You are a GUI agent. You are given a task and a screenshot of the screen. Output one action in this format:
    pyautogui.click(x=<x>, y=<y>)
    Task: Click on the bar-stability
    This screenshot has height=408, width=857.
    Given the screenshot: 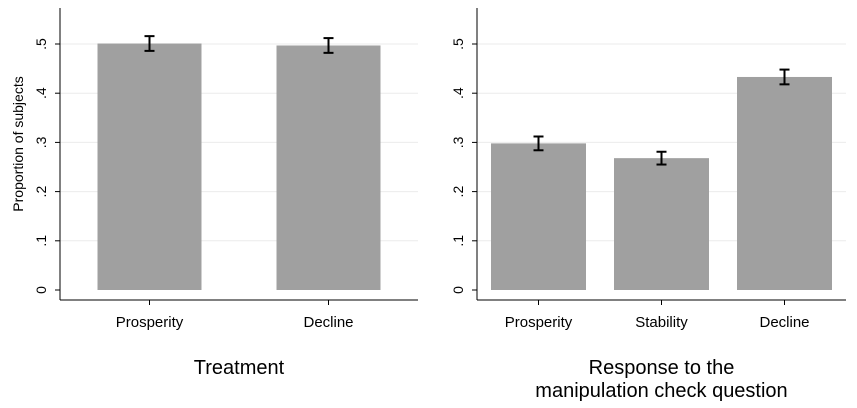 What is the action you would take?
    pyautogui.click(x=661, y=224)
    